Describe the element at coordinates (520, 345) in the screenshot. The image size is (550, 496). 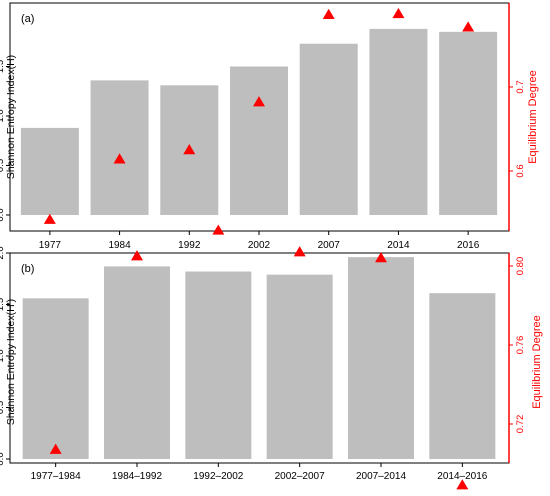
I see `y2-tick-label: 0.76` at that location.